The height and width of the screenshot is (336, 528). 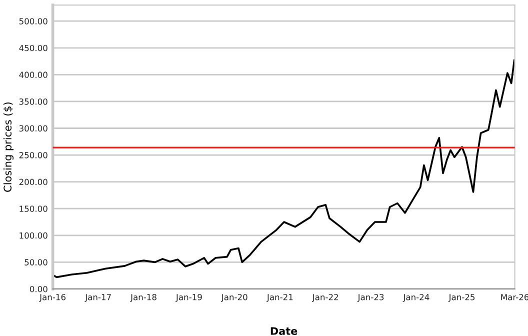 What do you see at coordinates (279, 298) in the screenshot?
I see `x-tick-label: Jan-21` at bounding box center [279, 298].